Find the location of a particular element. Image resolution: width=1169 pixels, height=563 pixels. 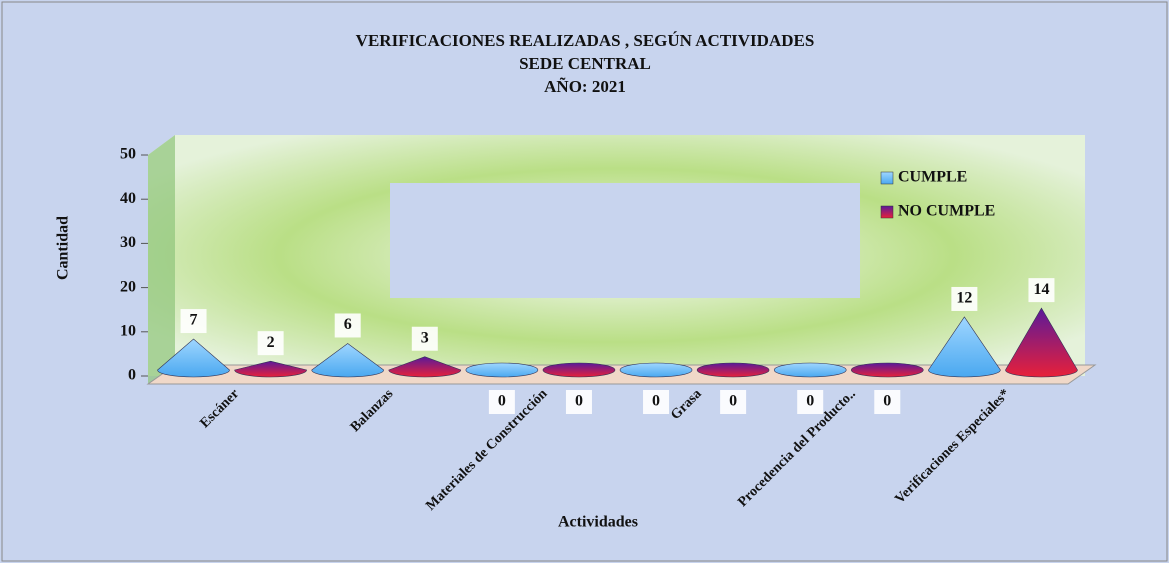

y-tick-label: 30 is located at coordinates (128, 242).